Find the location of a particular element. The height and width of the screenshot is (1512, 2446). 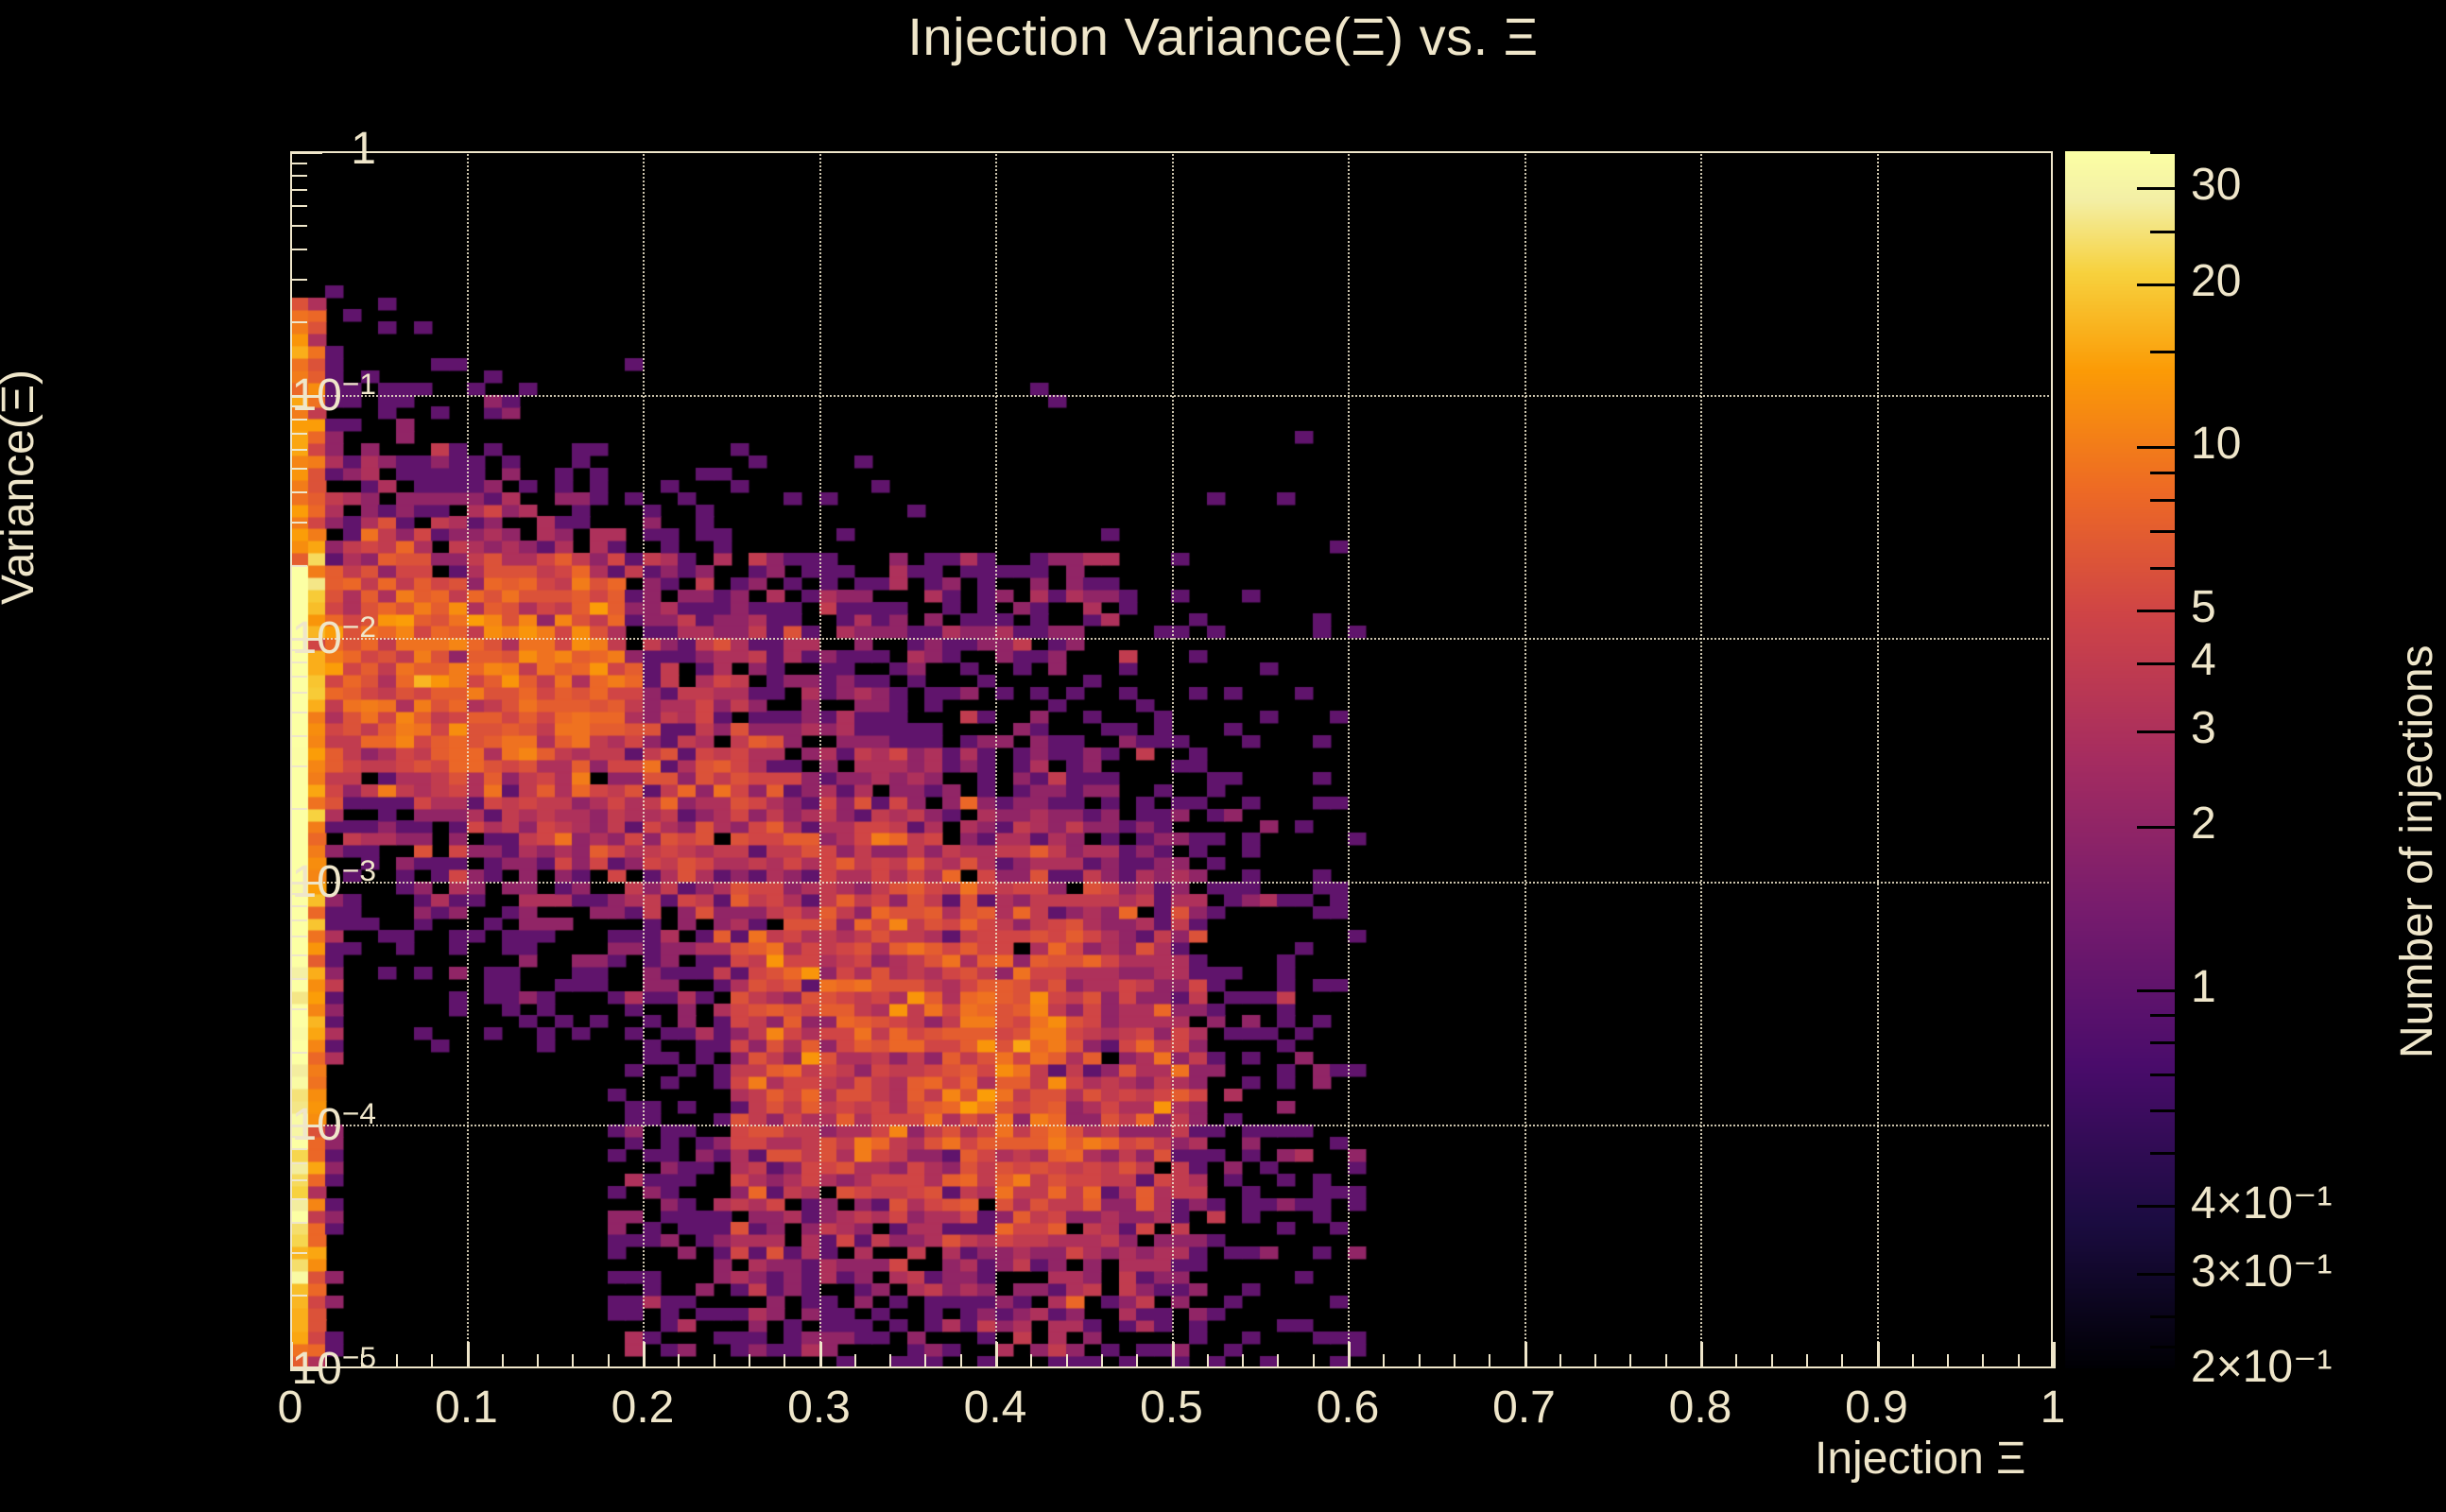

chart-title: Injection Variance(Ξ) vs. Ξ is located at coordinates (1223, 36).